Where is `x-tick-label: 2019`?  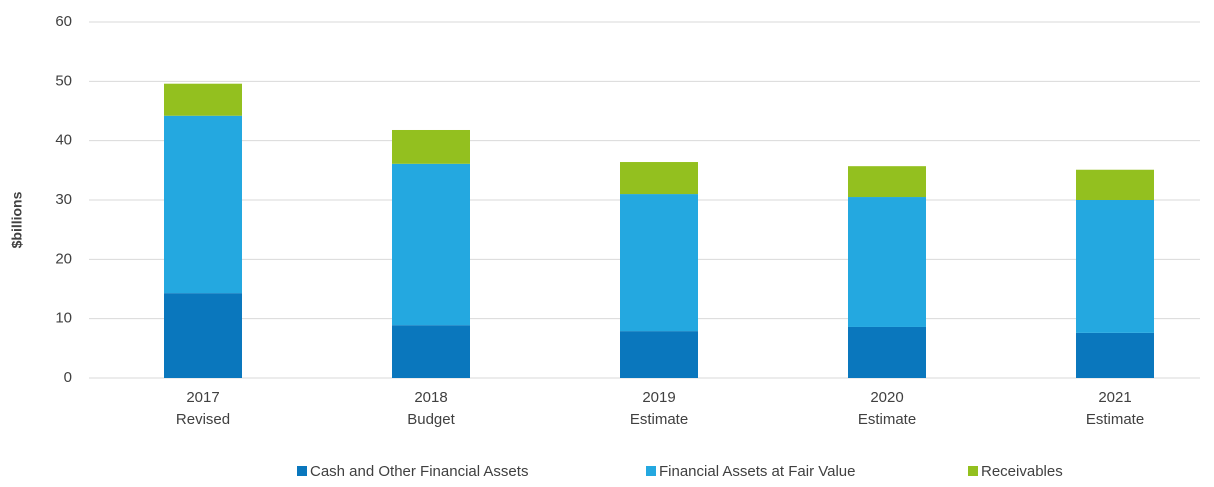
x-tick-label: 2019 is located at coordinates (658, 397).